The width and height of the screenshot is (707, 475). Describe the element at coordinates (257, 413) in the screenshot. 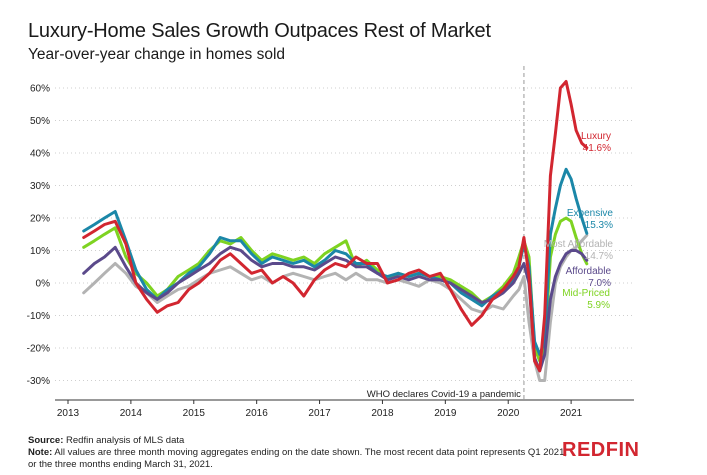

I see `x-tick-label: 2016` at that location.